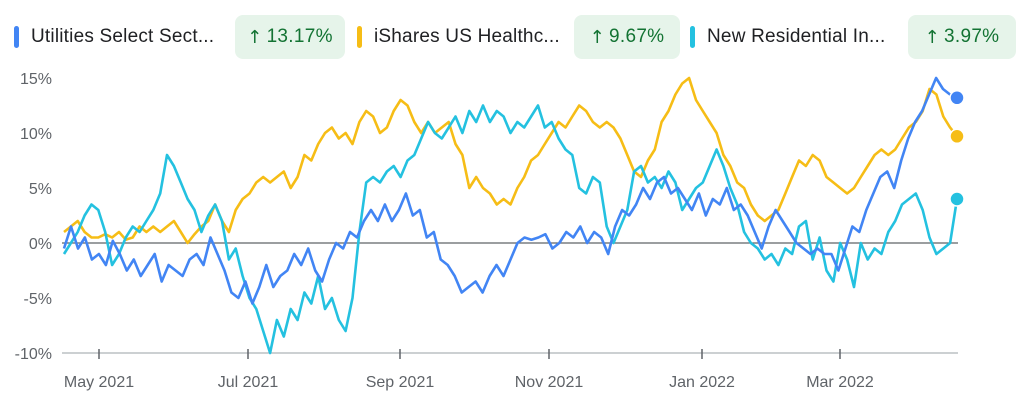 This screenshot has height=402, width=1024. I want to click on change-value: 9.67%, so click(637, 36).